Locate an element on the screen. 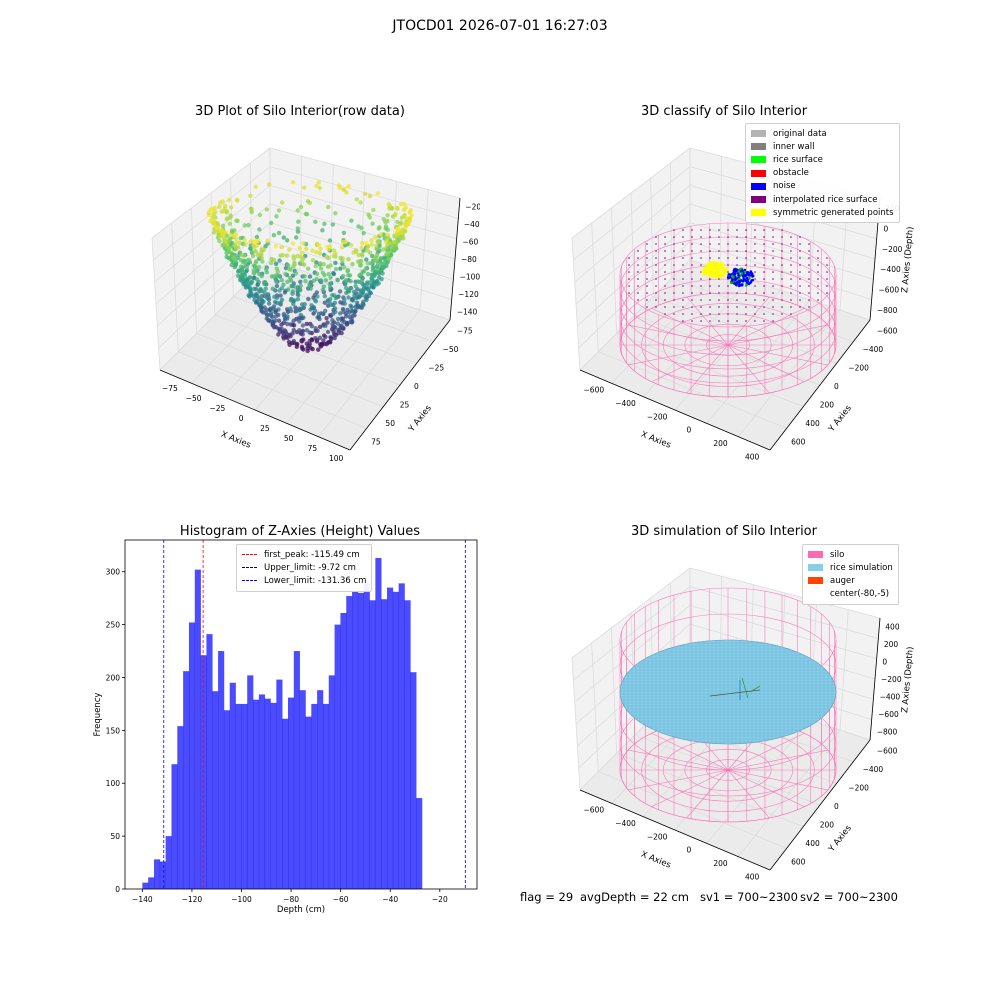  p1-x-tick: −75 is located at coordinates (170, 388).